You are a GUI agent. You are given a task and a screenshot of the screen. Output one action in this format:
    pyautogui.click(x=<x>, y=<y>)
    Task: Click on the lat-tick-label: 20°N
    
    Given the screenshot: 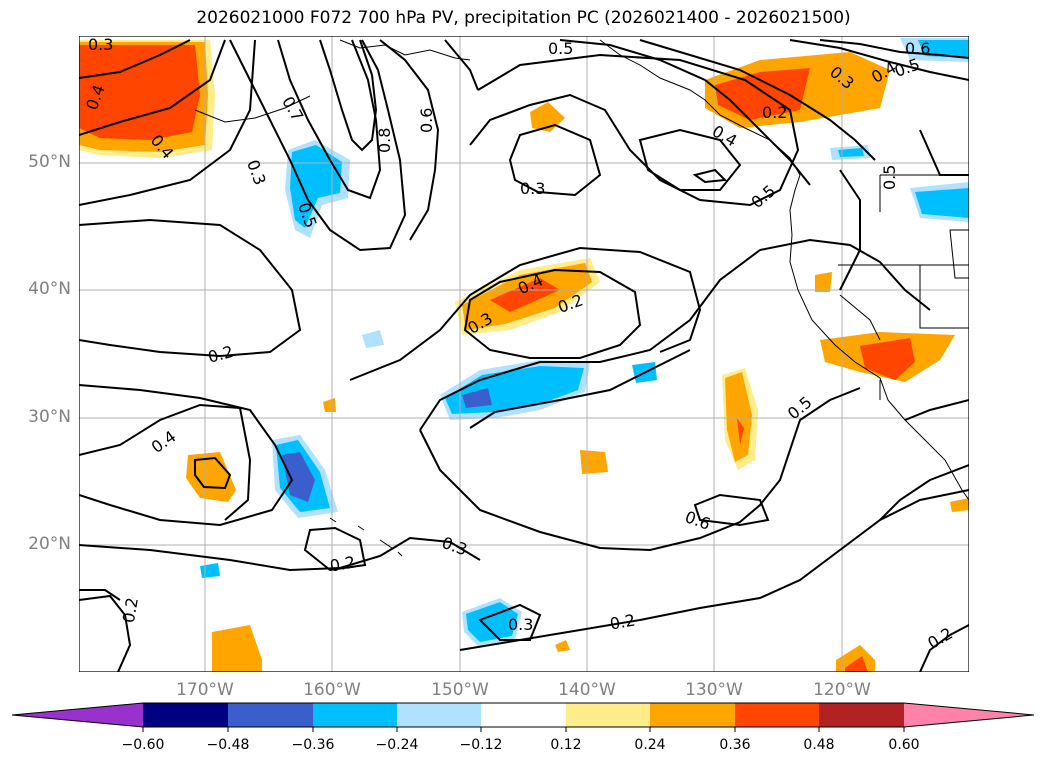 What is the action you would take?
    pyautogui.click(x=49, y=544)
    